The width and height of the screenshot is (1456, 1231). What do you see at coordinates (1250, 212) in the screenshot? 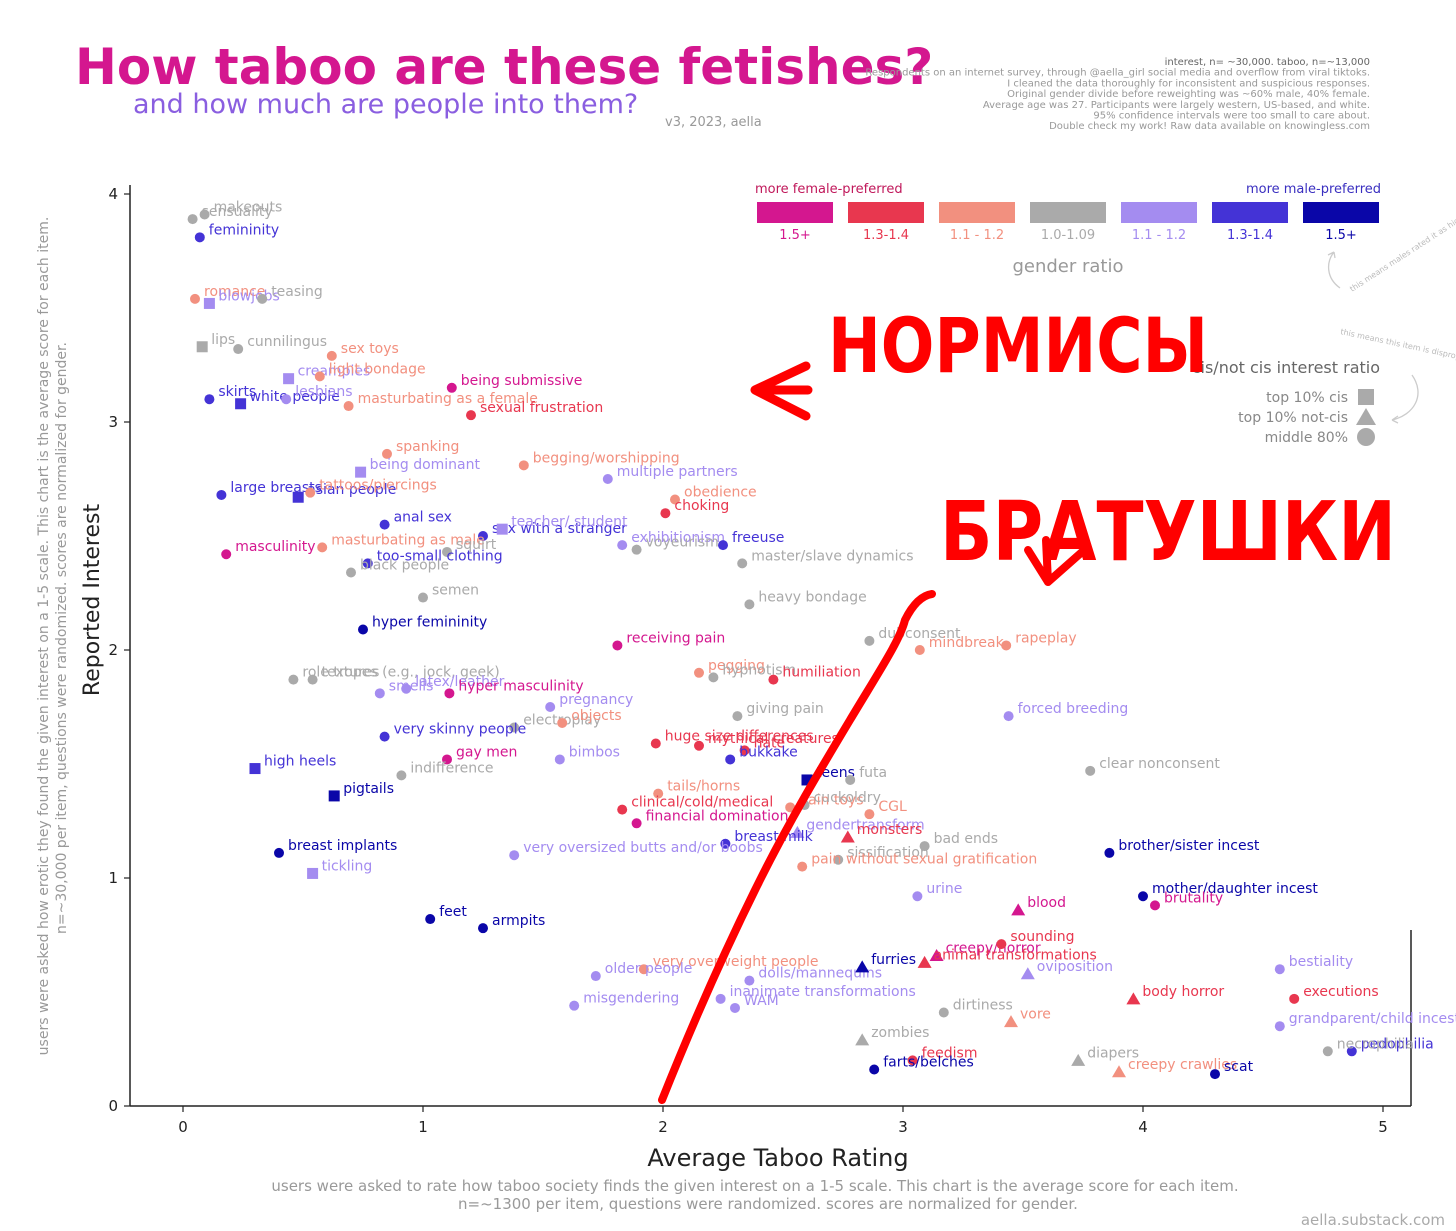
I see `legend-swatch-m13` at bounding box center [1250, 212].